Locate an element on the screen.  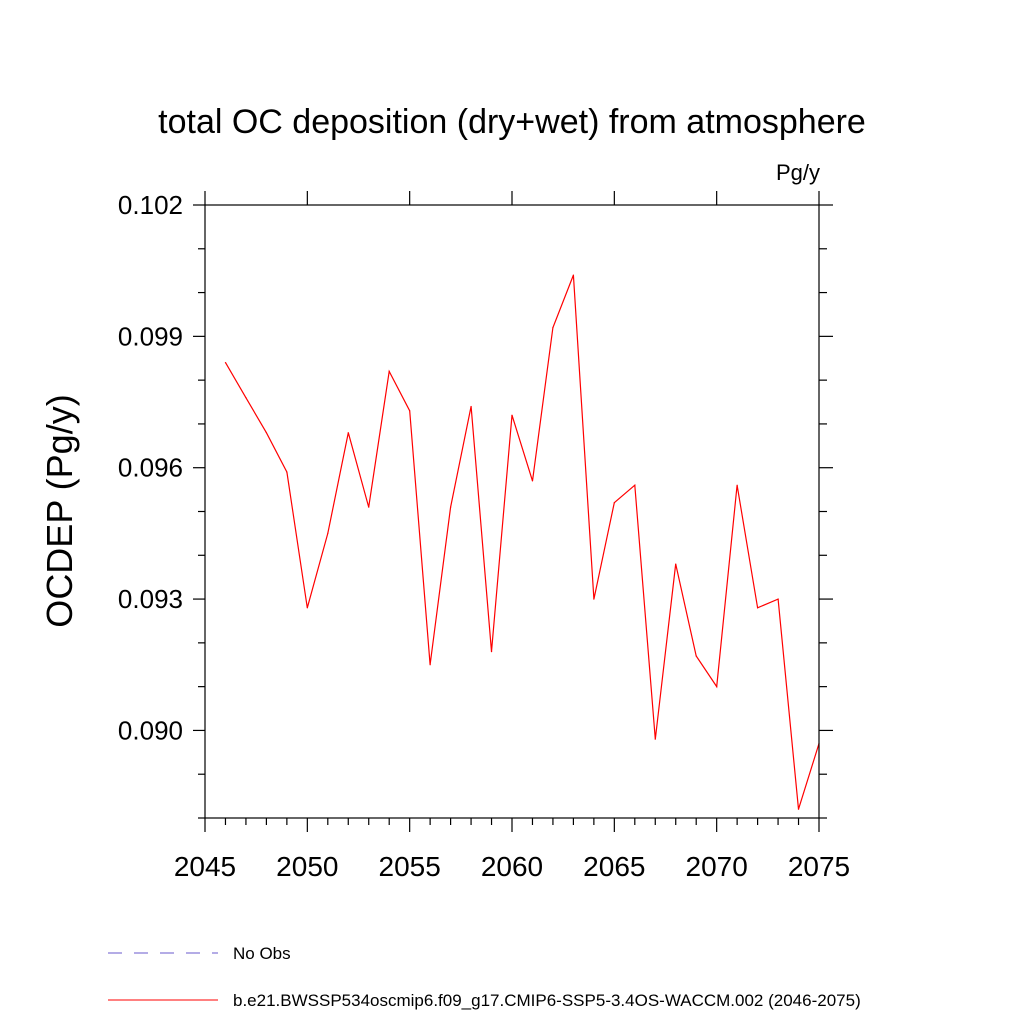
legend-label-no-obs: No Obs is located at coordinates (262, 953).